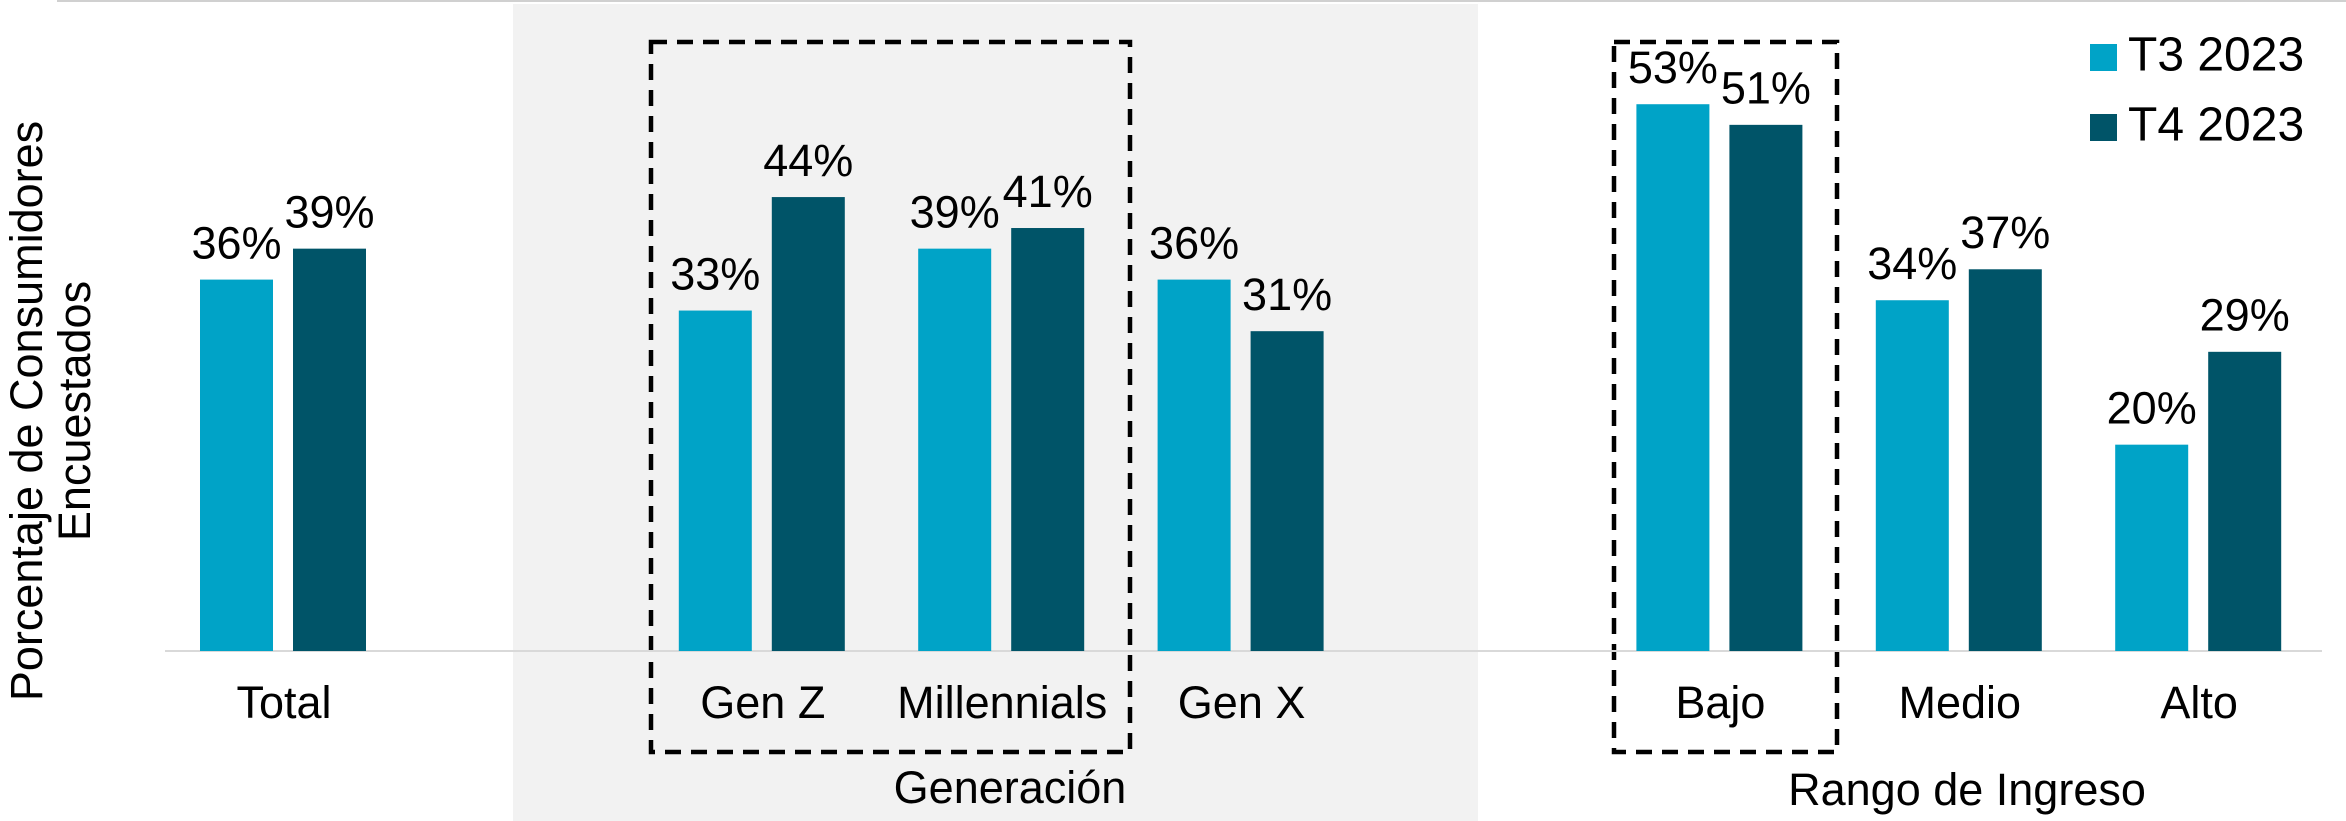 The width and height of the screenshot is (2346, 821). What do you see at coordinates (1048, 191) in the screenshot?
I see `value-label: 41%` at bounding box center [1048, 191].